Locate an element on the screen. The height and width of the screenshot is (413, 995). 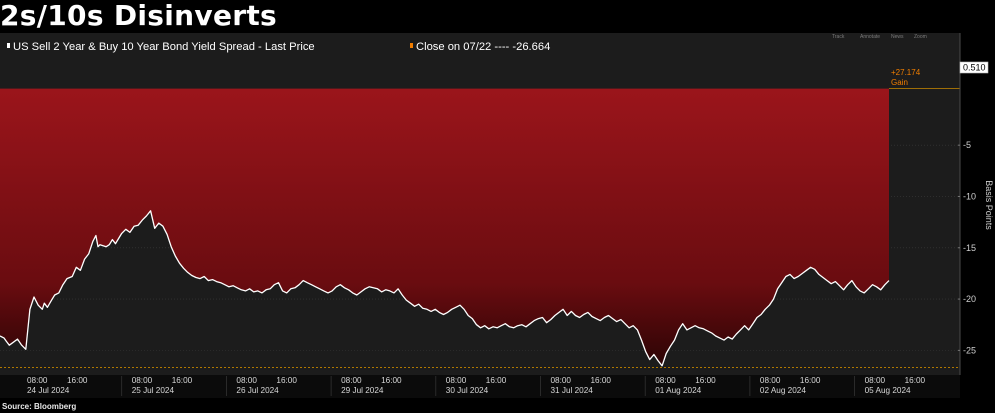
x-tick-date: 29 Jul 2024 is located at coordinates (362, 390).